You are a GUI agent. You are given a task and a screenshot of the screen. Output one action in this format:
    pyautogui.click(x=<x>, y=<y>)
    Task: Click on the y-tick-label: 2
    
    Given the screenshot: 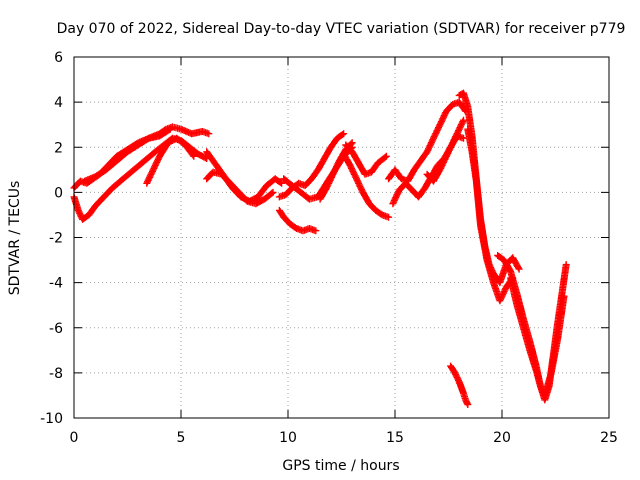 What is the action you would take?
    pyautogui.click(x=58, y=148)
    